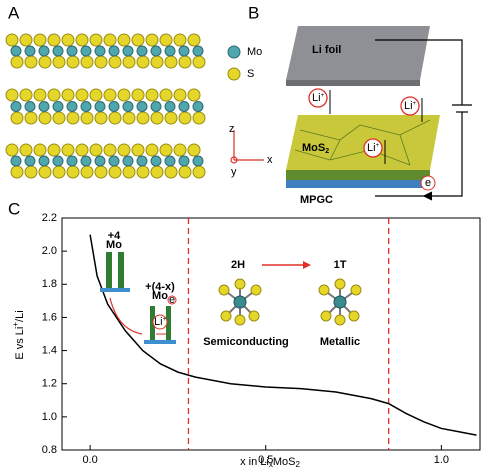 The width and height of the screenshot is (496, 472). Describe the element at coordinates (254, 462) in the screenshot. I see `text: x in Li` at that location.